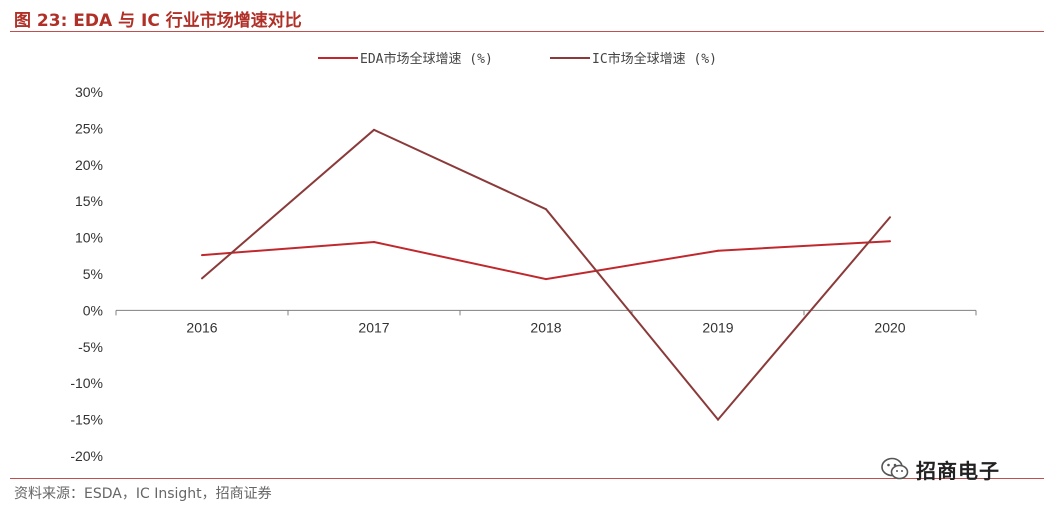  Describe the element at coordinates (201, 327) in the screenshot. I see `x-tick-label: 2016` at that location.